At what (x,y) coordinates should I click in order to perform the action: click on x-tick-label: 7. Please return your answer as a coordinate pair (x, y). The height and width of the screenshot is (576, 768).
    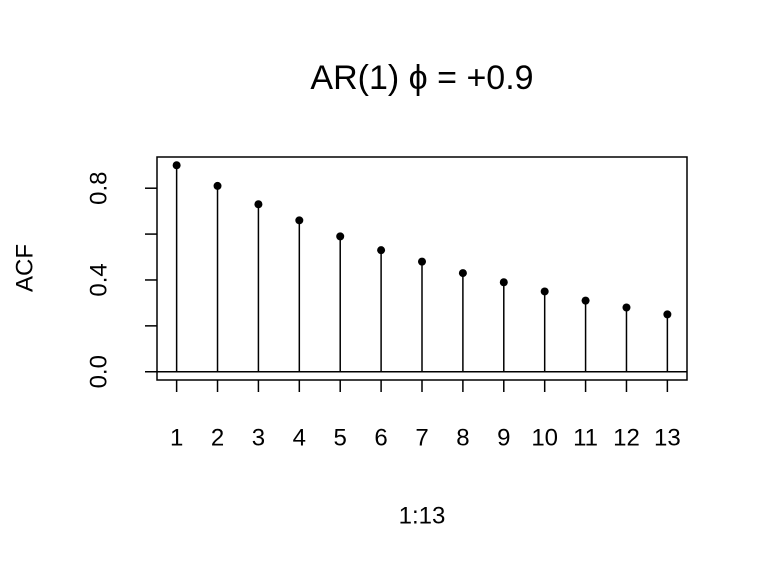
    Looking at the image, I should click on (421, 437).